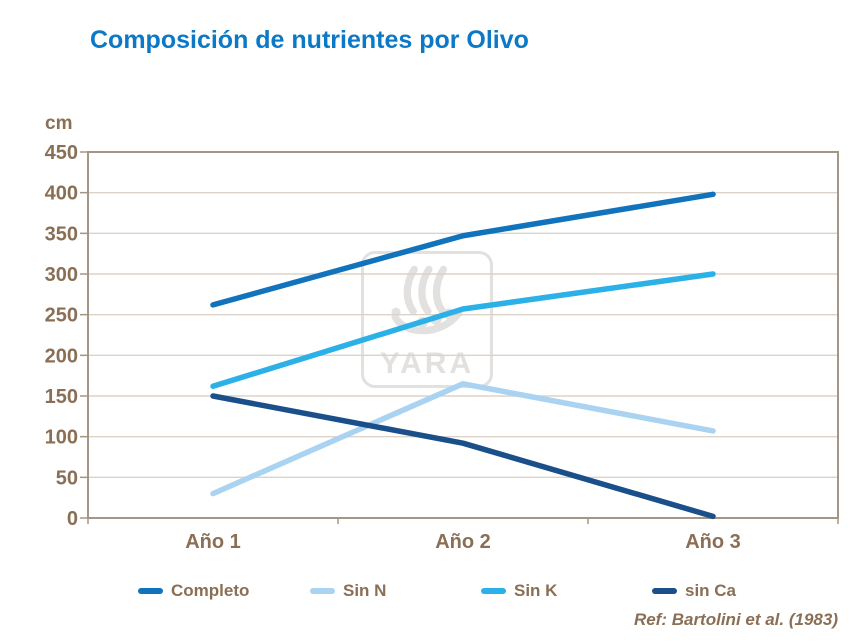 Image resolution: width=855 pixels, height=643 pixels. I want to click on legend-label-sin-ca: sin Ca, so click(711, 590).